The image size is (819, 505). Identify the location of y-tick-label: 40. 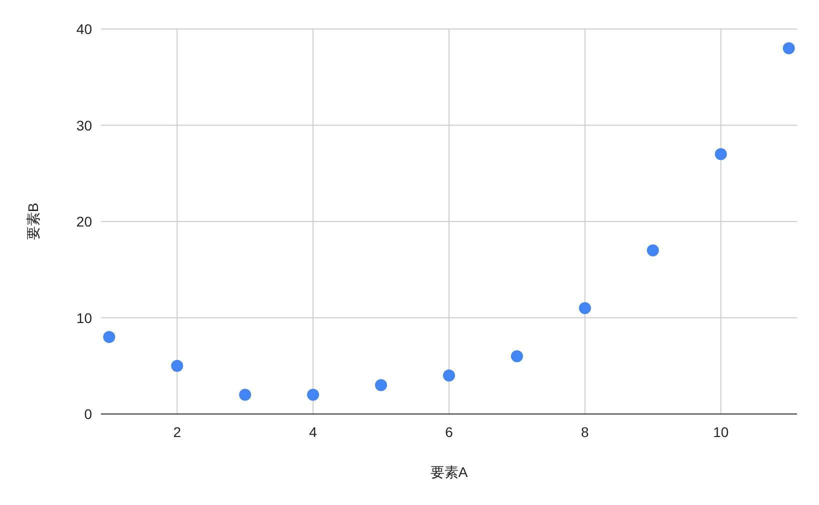
(84, 29).